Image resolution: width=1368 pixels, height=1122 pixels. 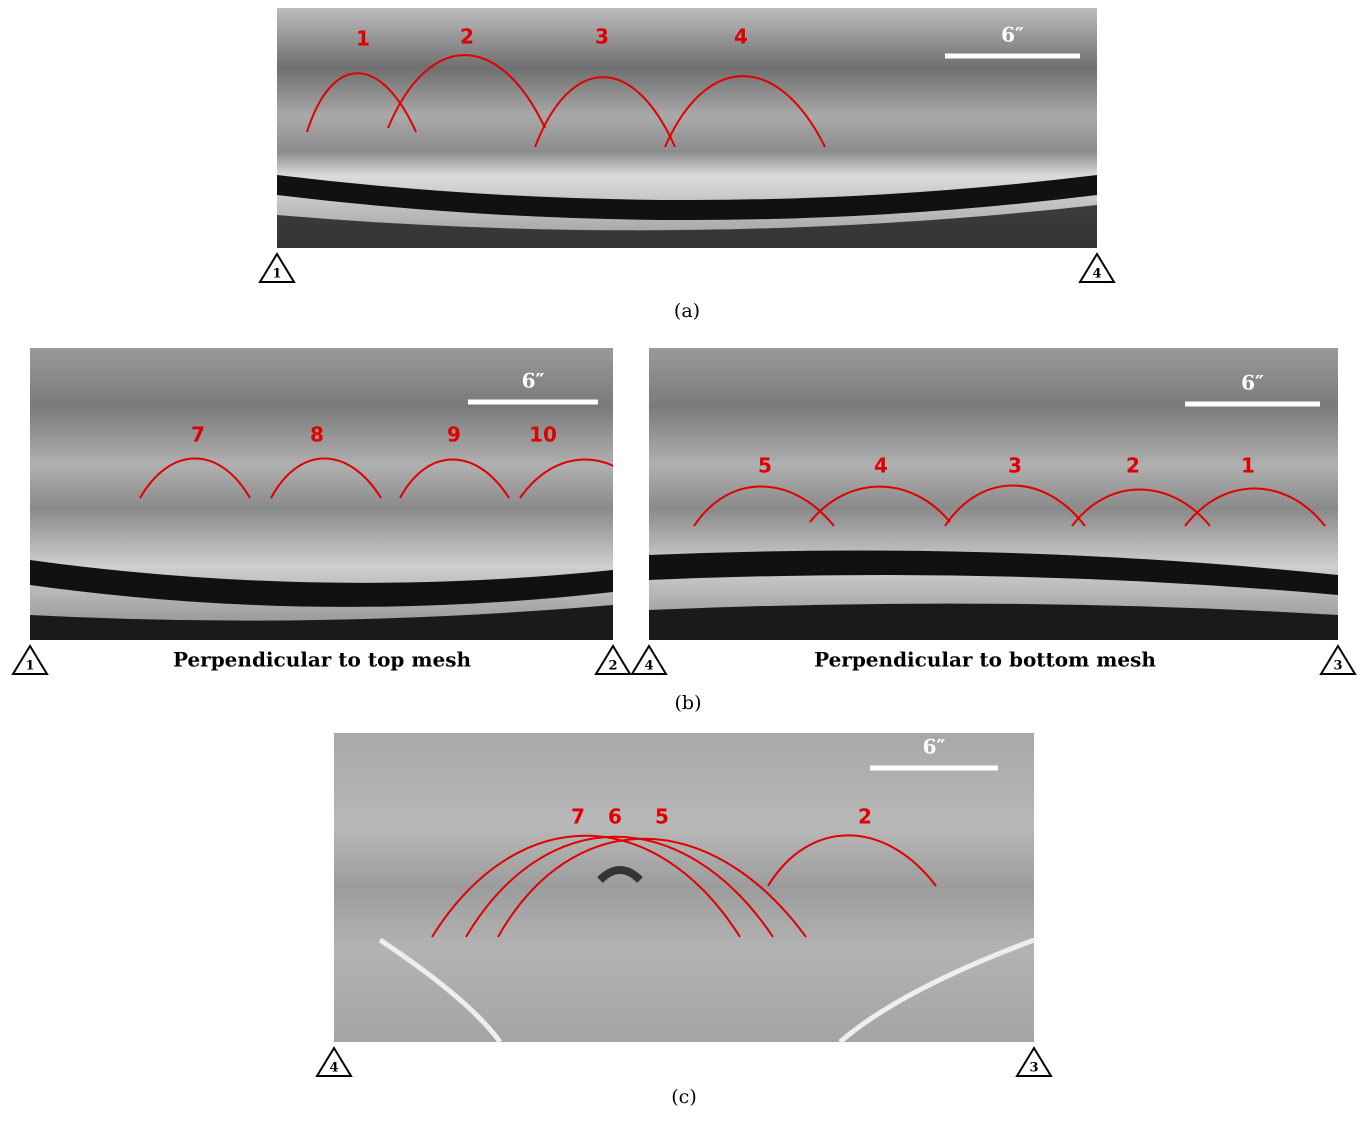 What do you see at coordinates (322, 660) in the screenshot?
I see `subtitle: Perpendicular to top mesh` at bounding box center [322, 660].